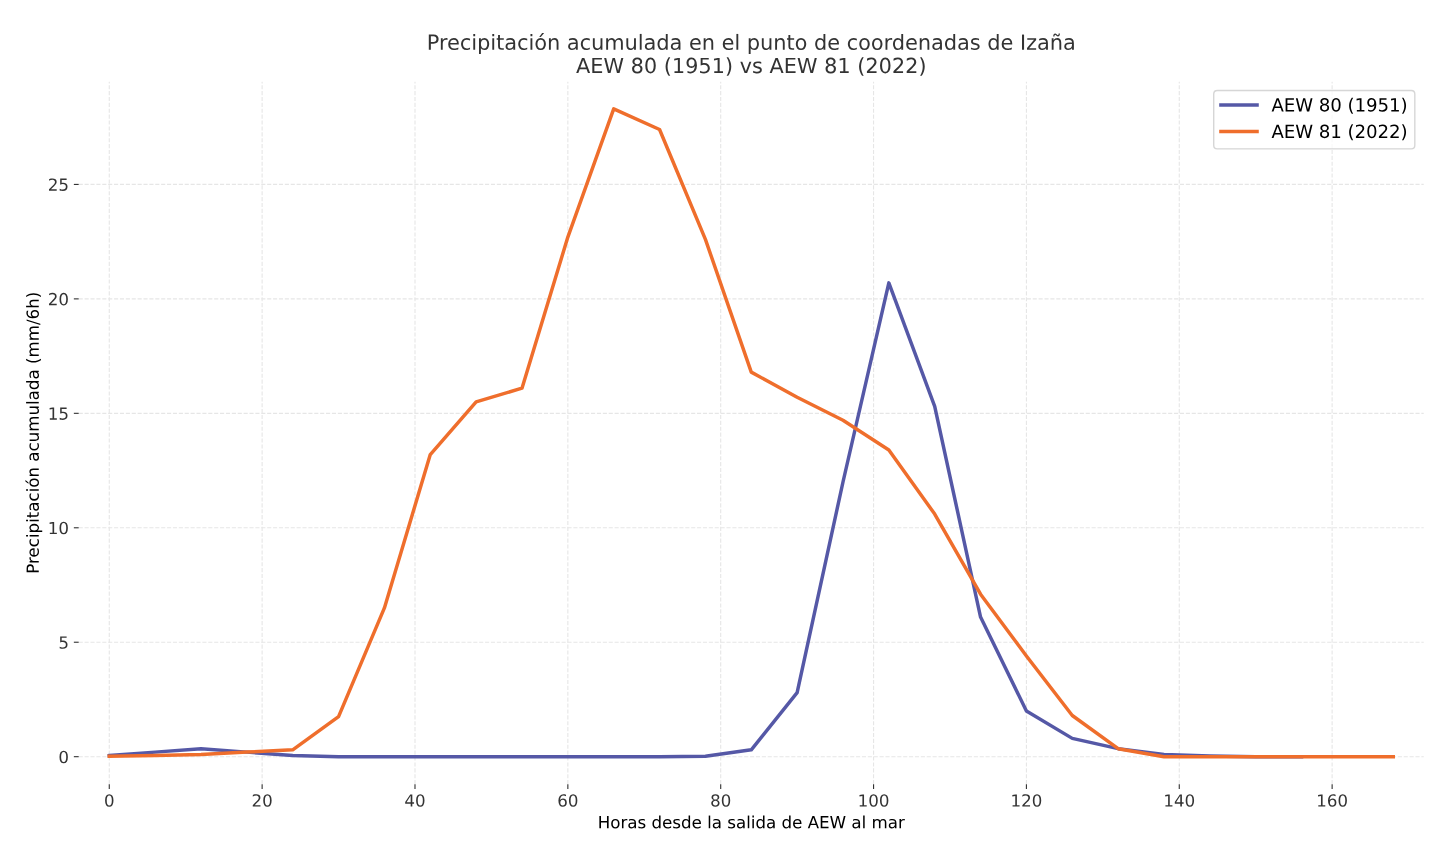  What do you see at coordinates (568, 800) in the screenshot?
I see `x-tick-label: 60` at bounding box center [568, 800].